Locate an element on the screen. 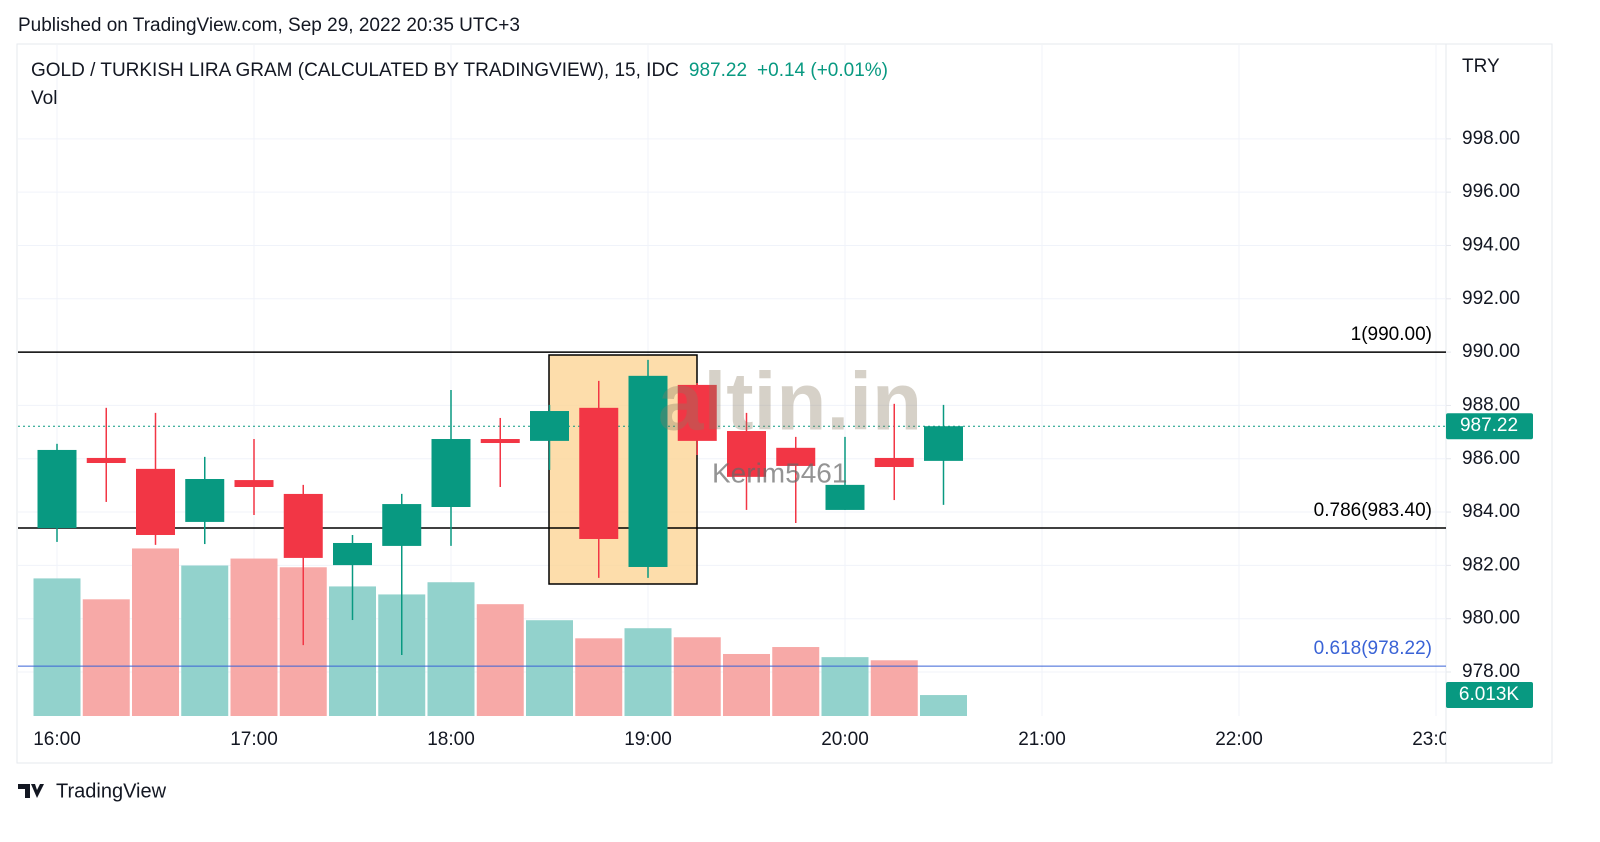 This screenshot has width=1600, height=842. y-tick-label: 994.00 is located at coordinates (1491, 244).